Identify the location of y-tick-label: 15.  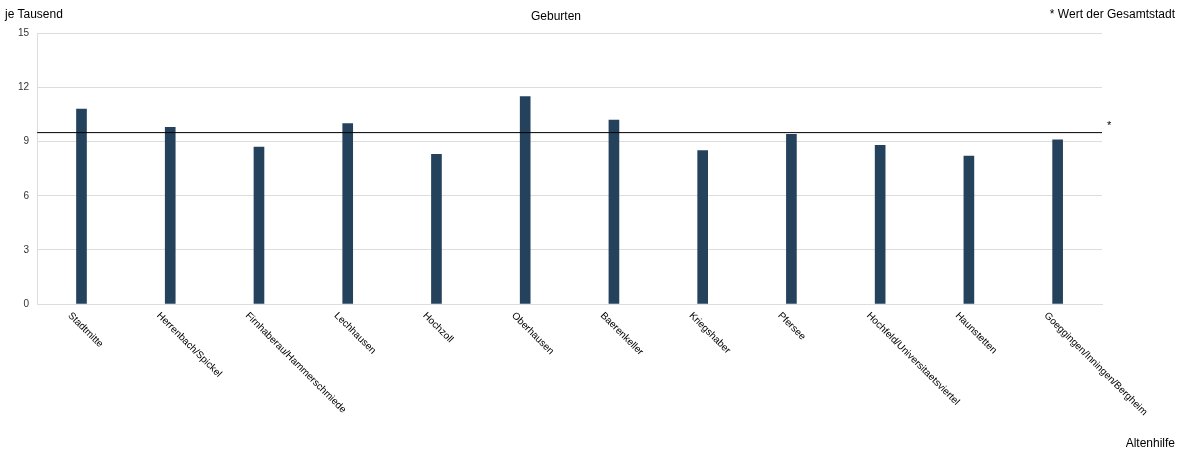
(24, 33).